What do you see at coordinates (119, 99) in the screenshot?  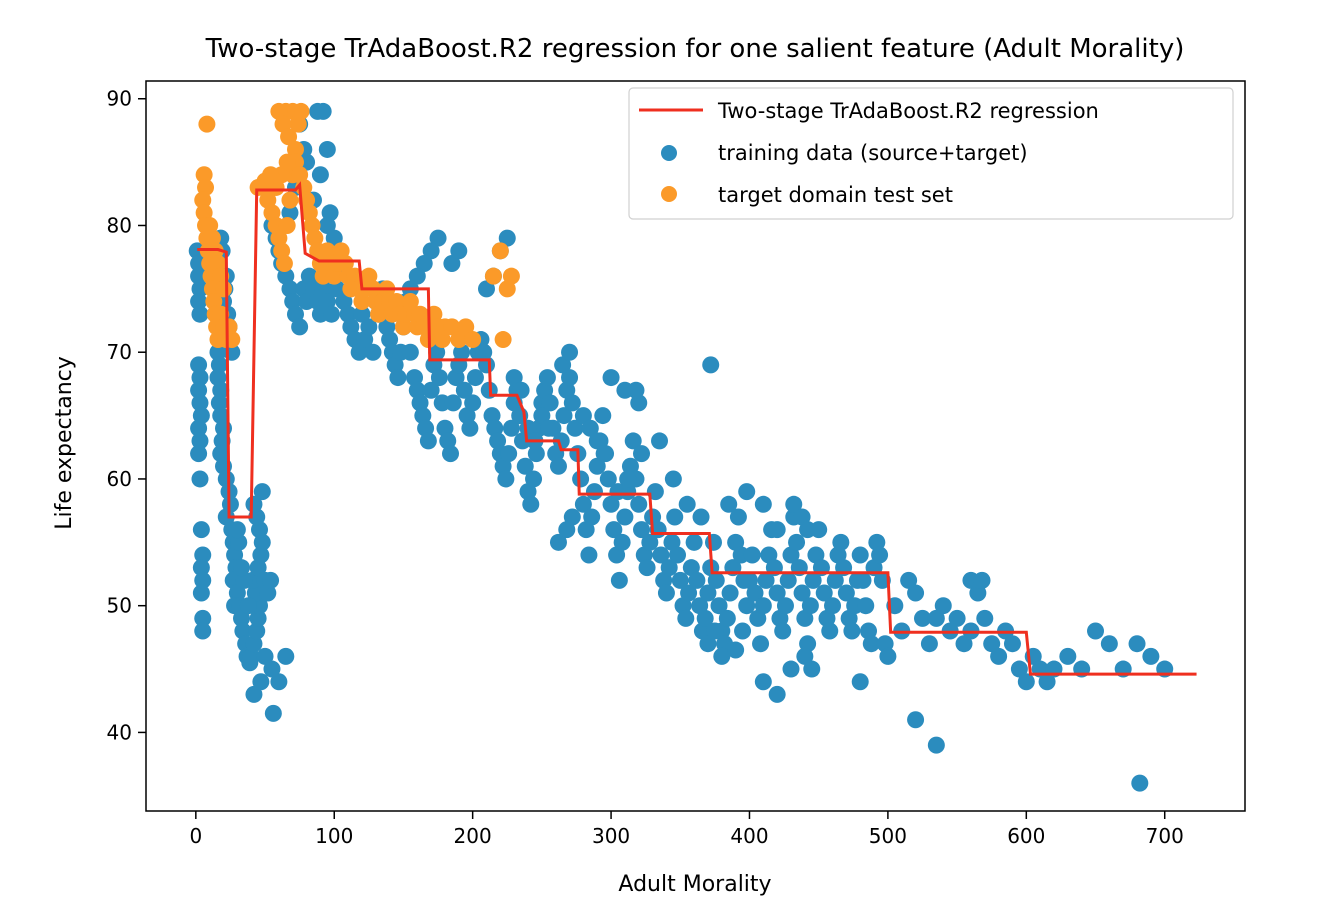 I see `y-tick-label: 90` at bounding box center [119, 99].